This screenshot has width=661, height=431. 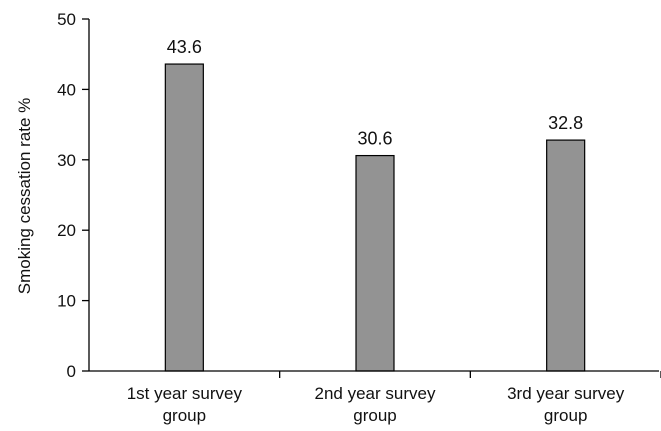 I want to click on x-tick-label: 1st year survey, so click(x=185, y=393).